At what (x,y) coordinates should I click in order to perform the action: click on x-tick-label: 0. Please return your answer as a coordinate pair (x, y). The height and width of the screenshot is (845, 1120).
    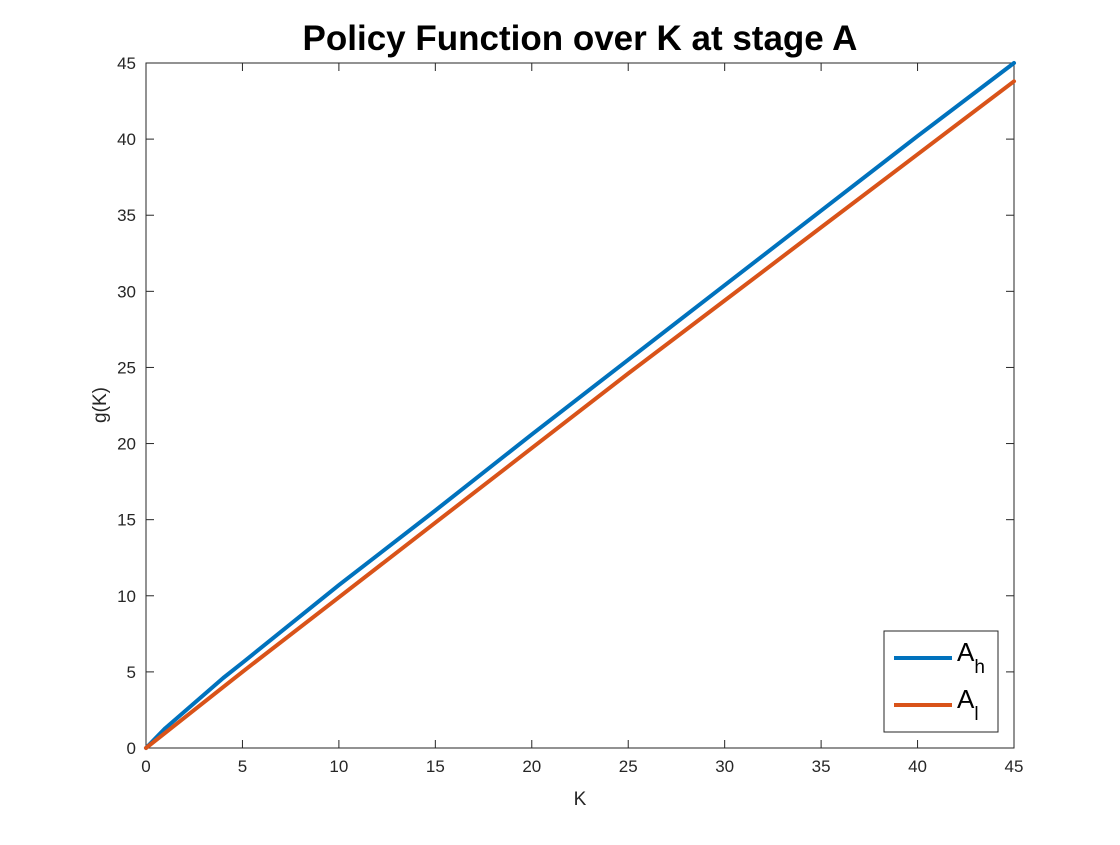
    Looking at the image, I should click on (145, 766).